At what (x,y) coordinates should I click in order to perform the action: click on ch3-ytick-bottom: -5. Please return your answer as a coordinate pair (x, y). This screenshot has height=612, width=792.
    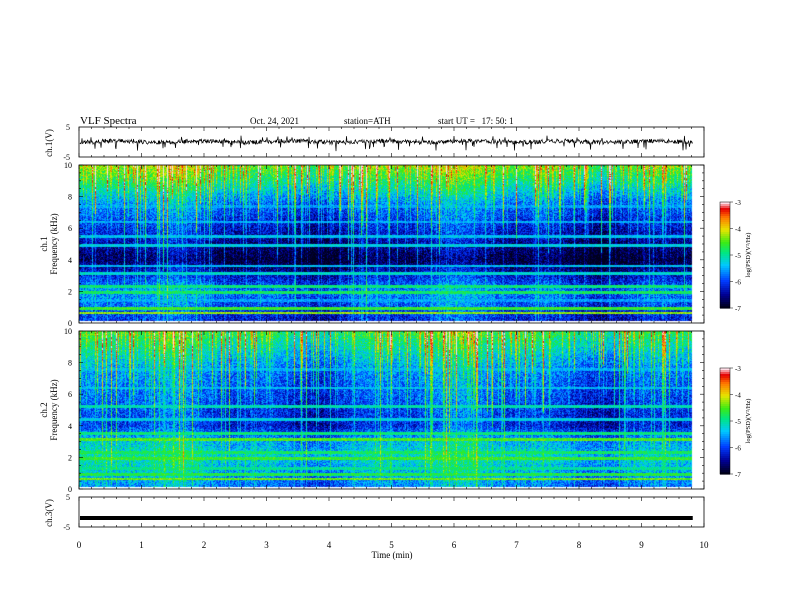
    Looking at the image, I should click on (66, 527).